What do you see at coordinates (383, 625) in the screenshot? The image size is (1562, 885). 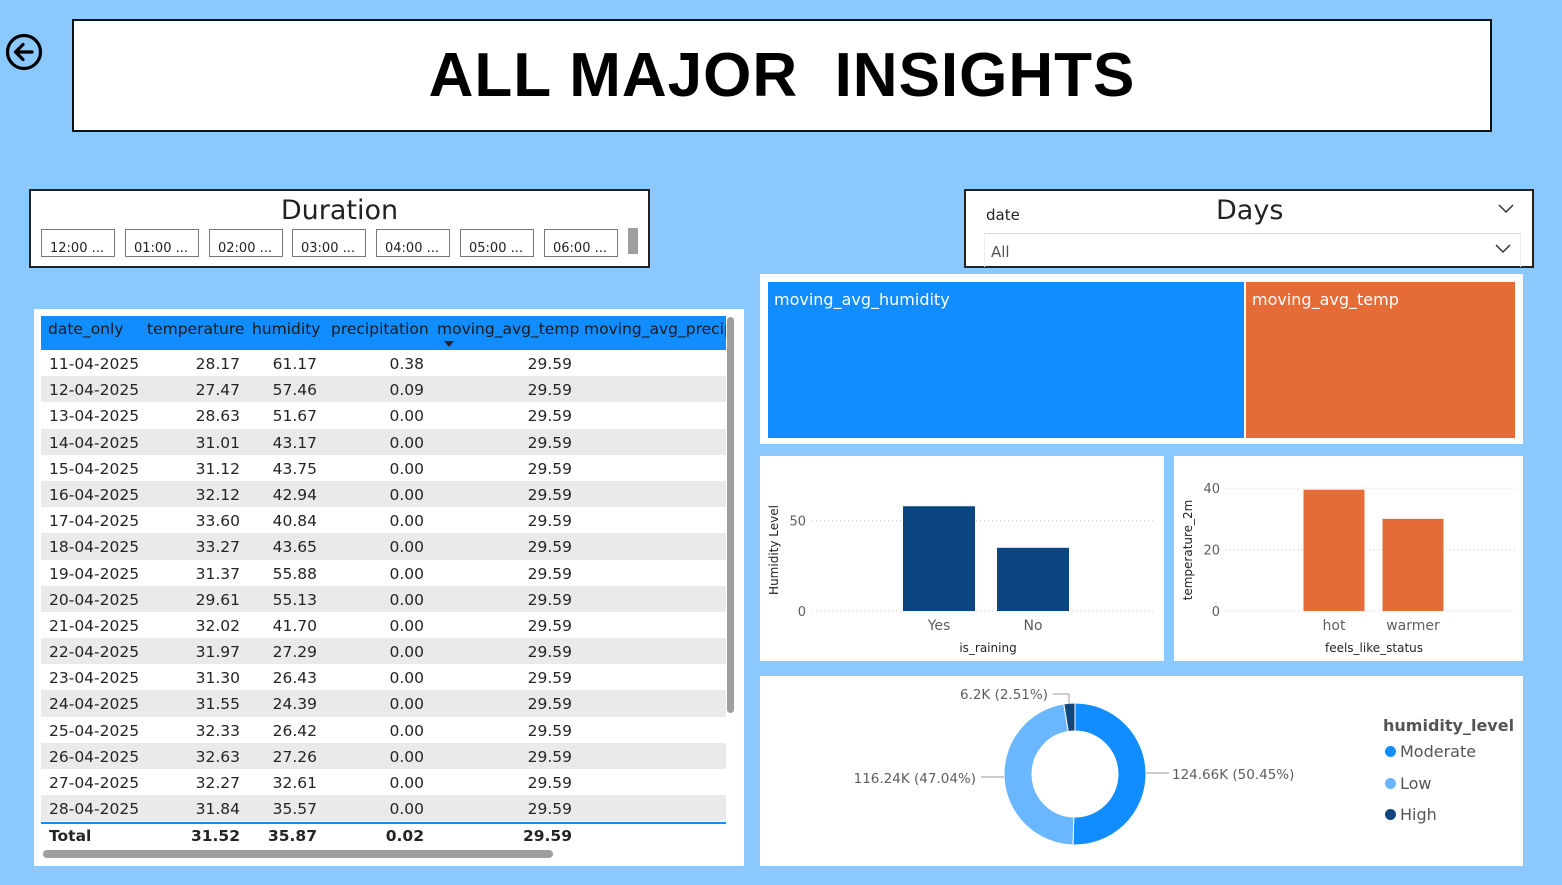 I see `table-row: 21-04-2025 32.02 41.70 0.00 29.59` at bounding box center [383, 625].